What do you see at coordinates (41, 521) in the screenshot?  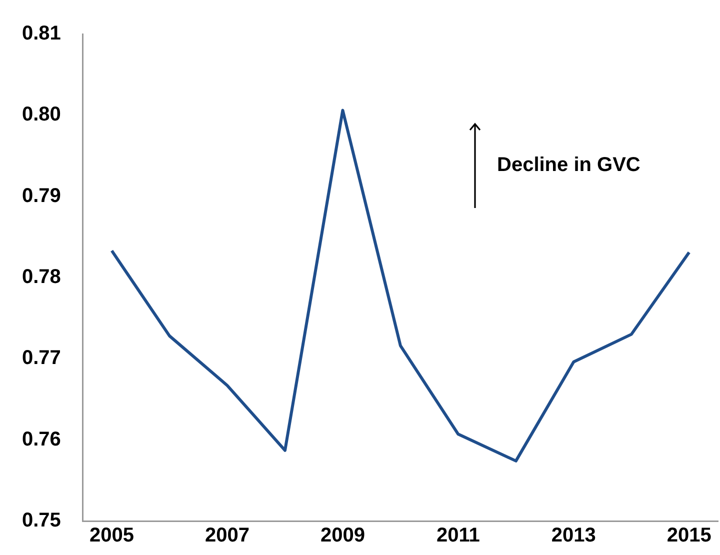 I see `y-tick-label: 0.75` at bounding box center [41, 521].